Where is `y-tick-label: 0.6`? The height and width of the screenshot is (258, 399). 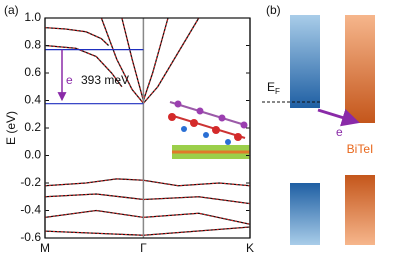 y-tick-label: 0.6 is located at coordinates (32, 72).